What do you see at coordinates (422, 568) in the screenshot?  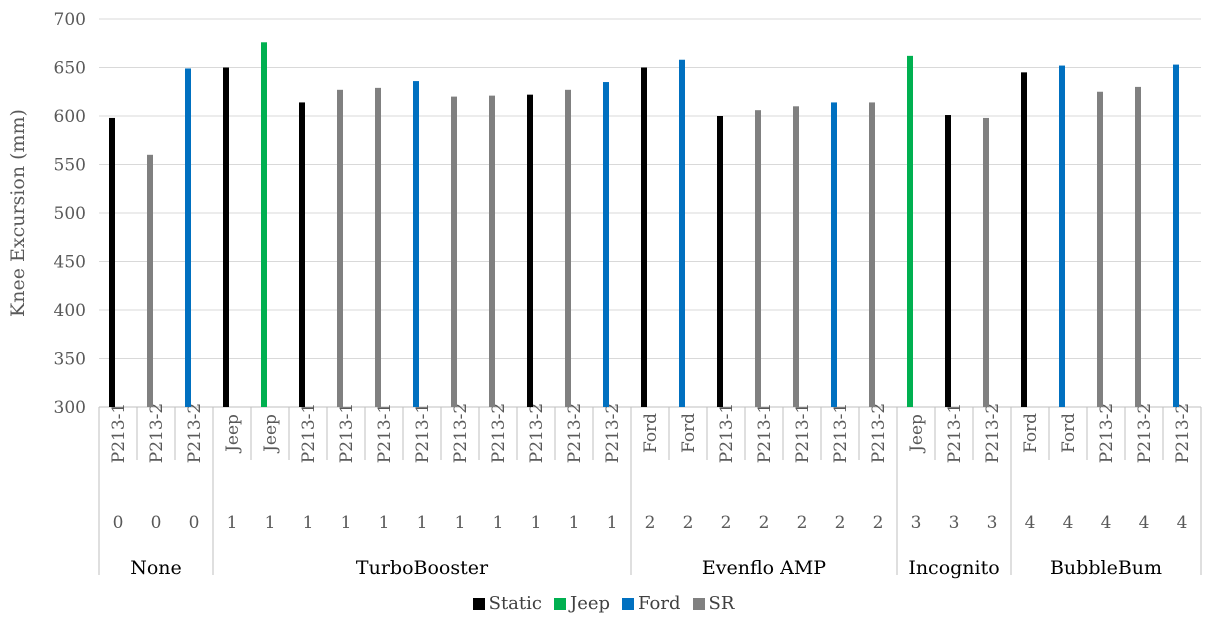 I see `group-label: TurboBooster` at bounding box center [422, 568].